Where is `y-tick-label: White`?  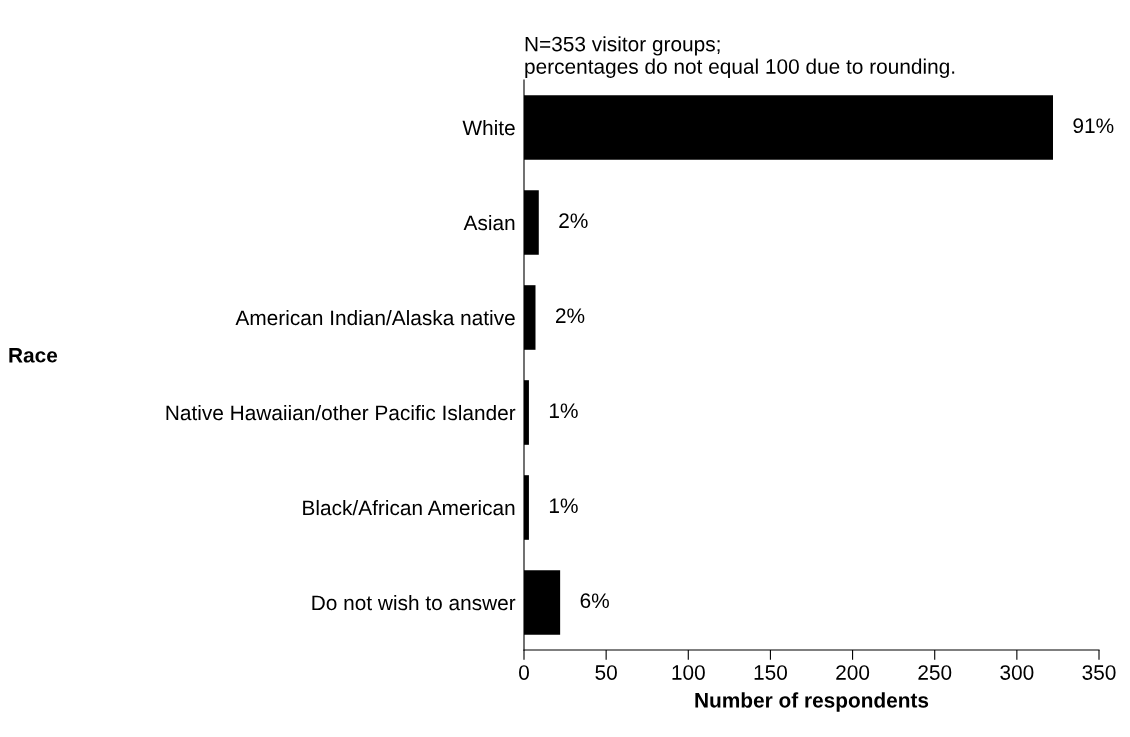 y-tick-label: White is located at coordinates (488, 127).